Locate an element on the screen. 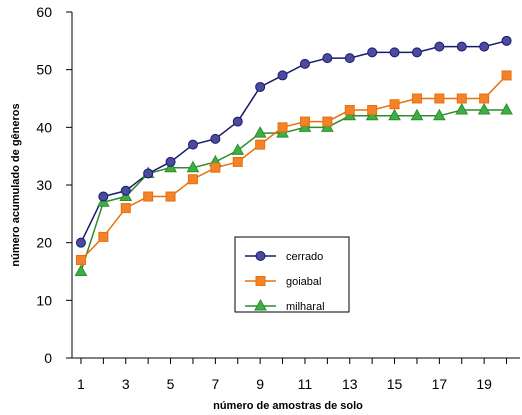 The image size is (522, 415). legend-label-milharal: milharal is located at coordinates (305, 307).